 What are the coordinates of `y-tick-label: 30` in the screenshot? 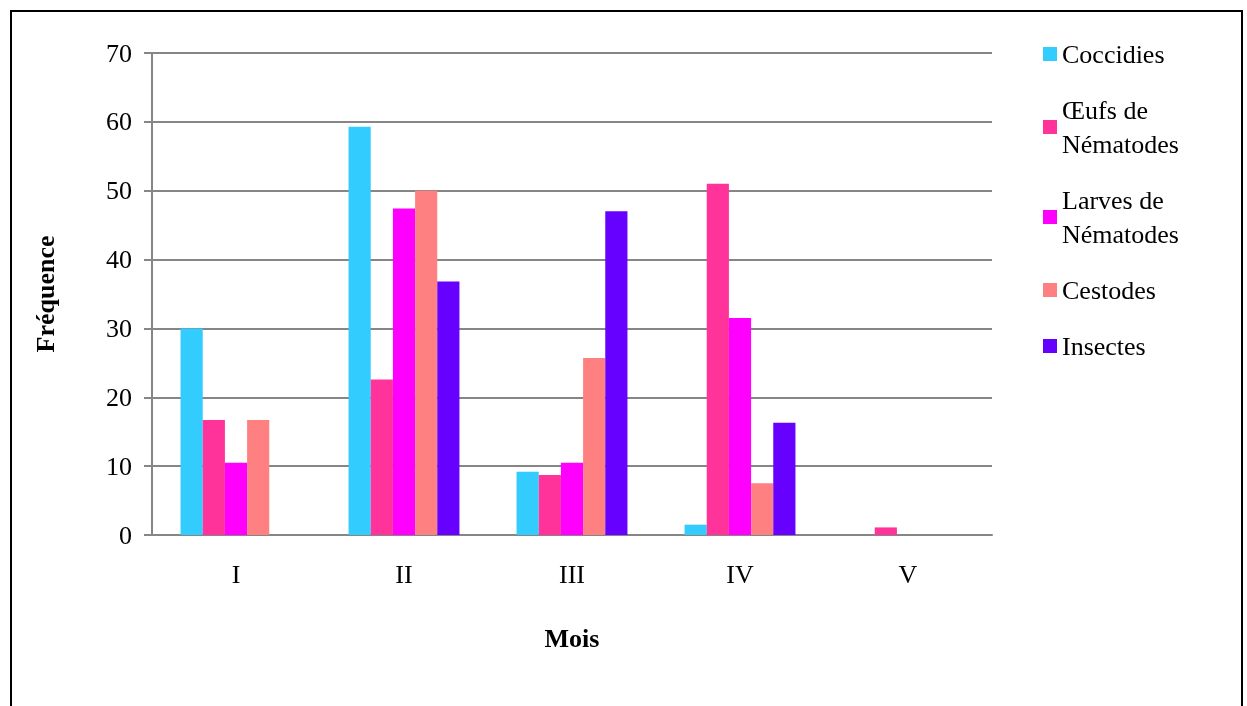 It's located at (119, 328).